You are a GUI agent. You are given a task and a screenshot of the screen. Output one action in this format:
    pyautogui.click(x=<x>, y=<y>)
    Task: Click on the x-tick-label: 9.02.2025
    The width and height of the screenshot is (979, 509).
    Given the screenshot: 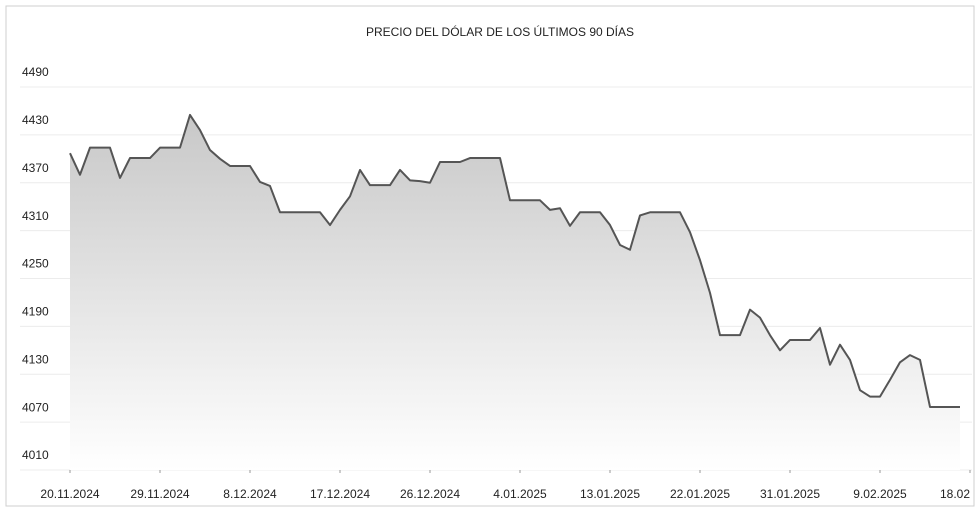 What is the action you would take?
    pyautogui.click(x=880, y=494)
    